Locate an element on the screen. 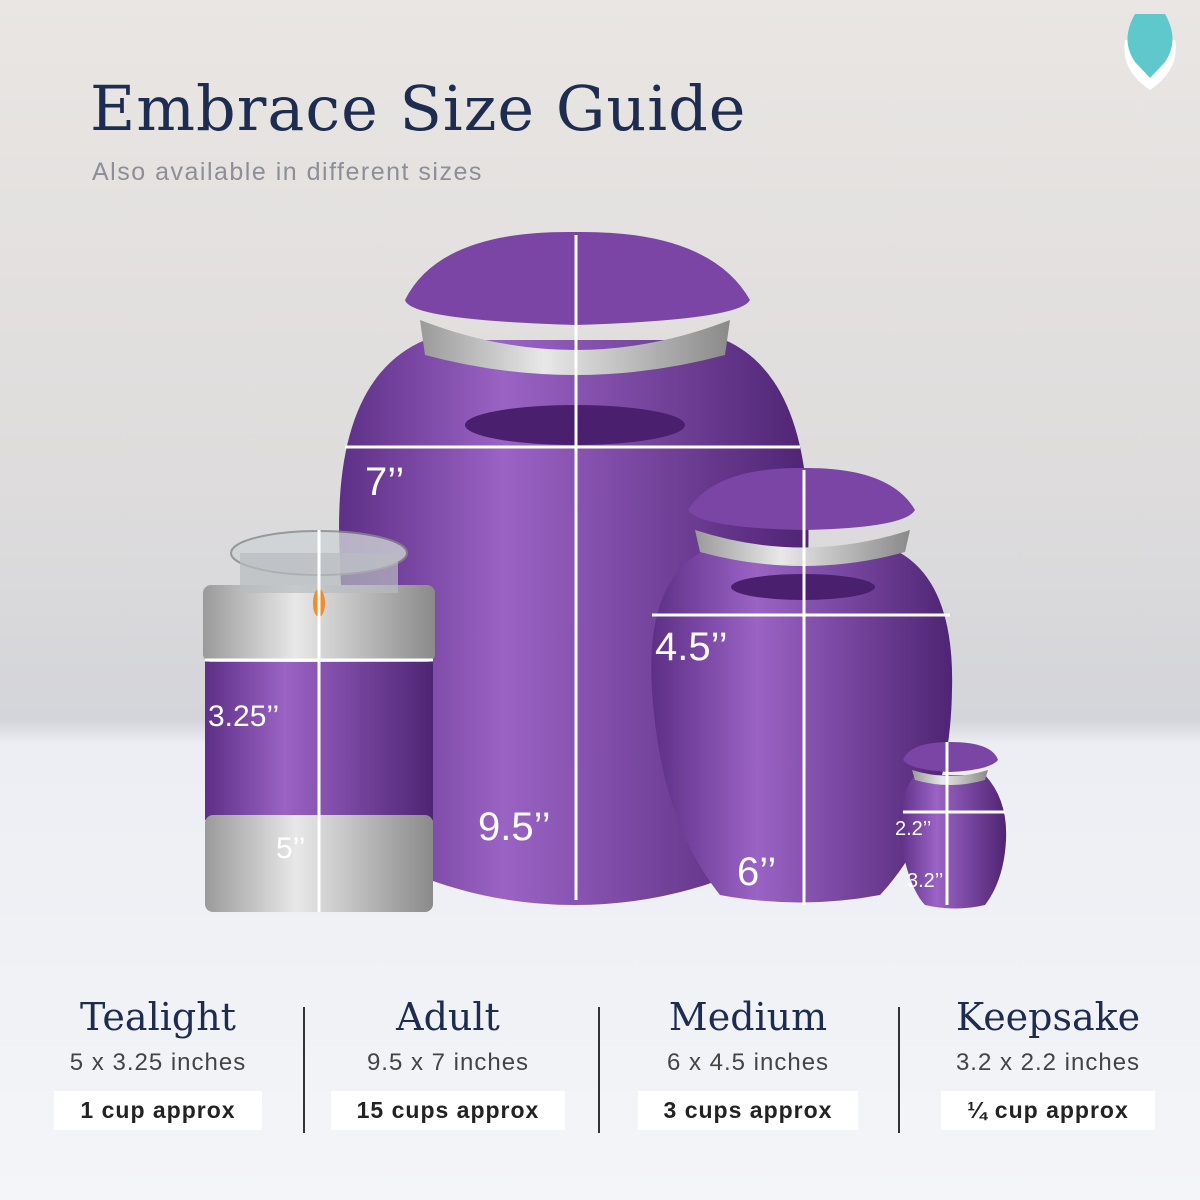 The width and height of the screenshot is (1200, 1200). tealight-height-label: 5’’ is located at coordinates (291, 848).